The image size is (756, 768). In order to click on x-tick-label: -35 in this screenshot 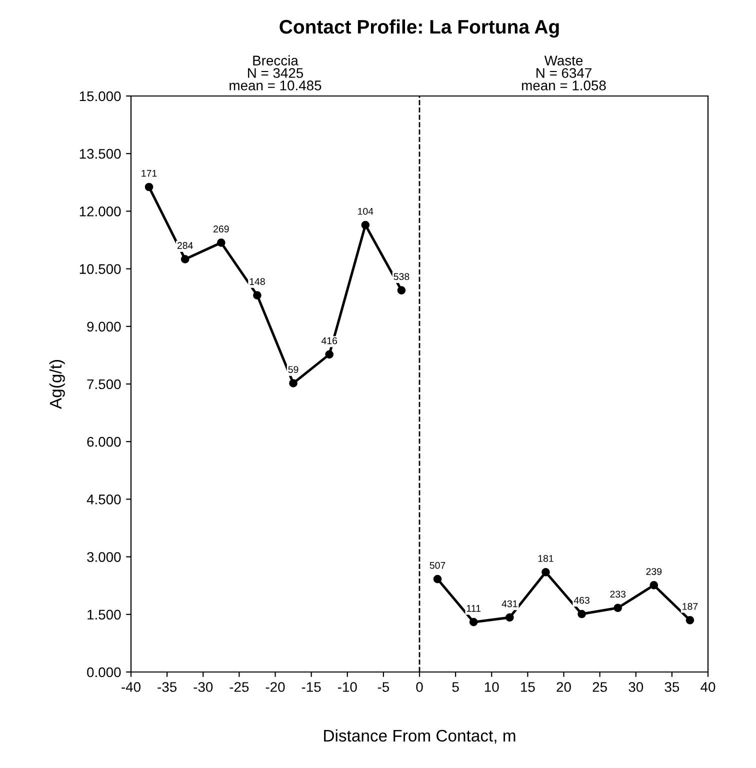, I will do `click(167, 687)`.